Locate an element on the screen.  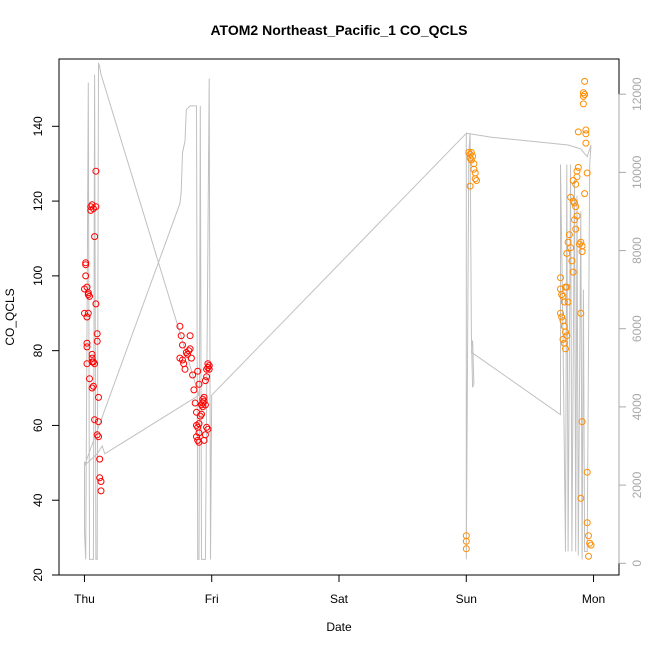
y2-tick-label: 0 is located at coordinates (637, 563).